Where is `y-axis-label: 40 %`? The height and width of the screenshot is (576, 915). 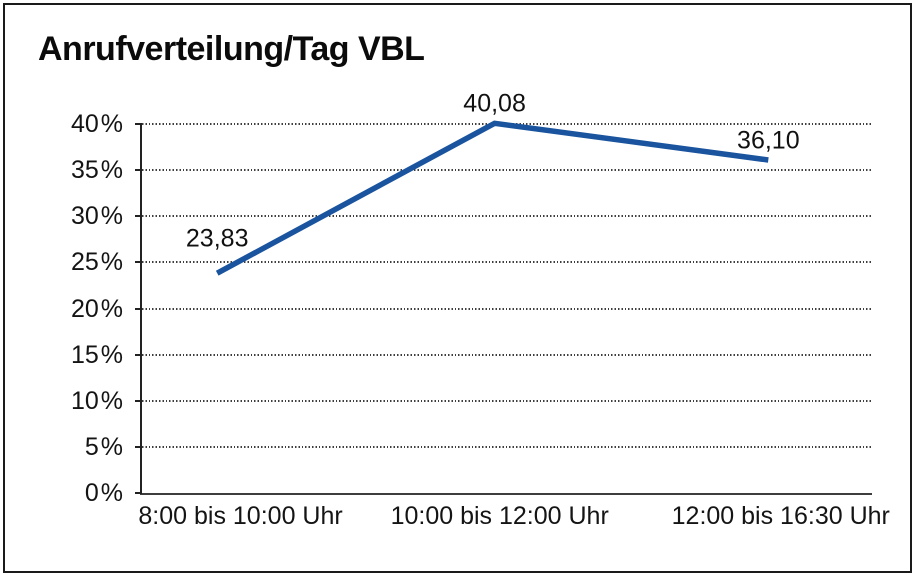 y-axis-label: 40 % is located at coordinates (97, 124).